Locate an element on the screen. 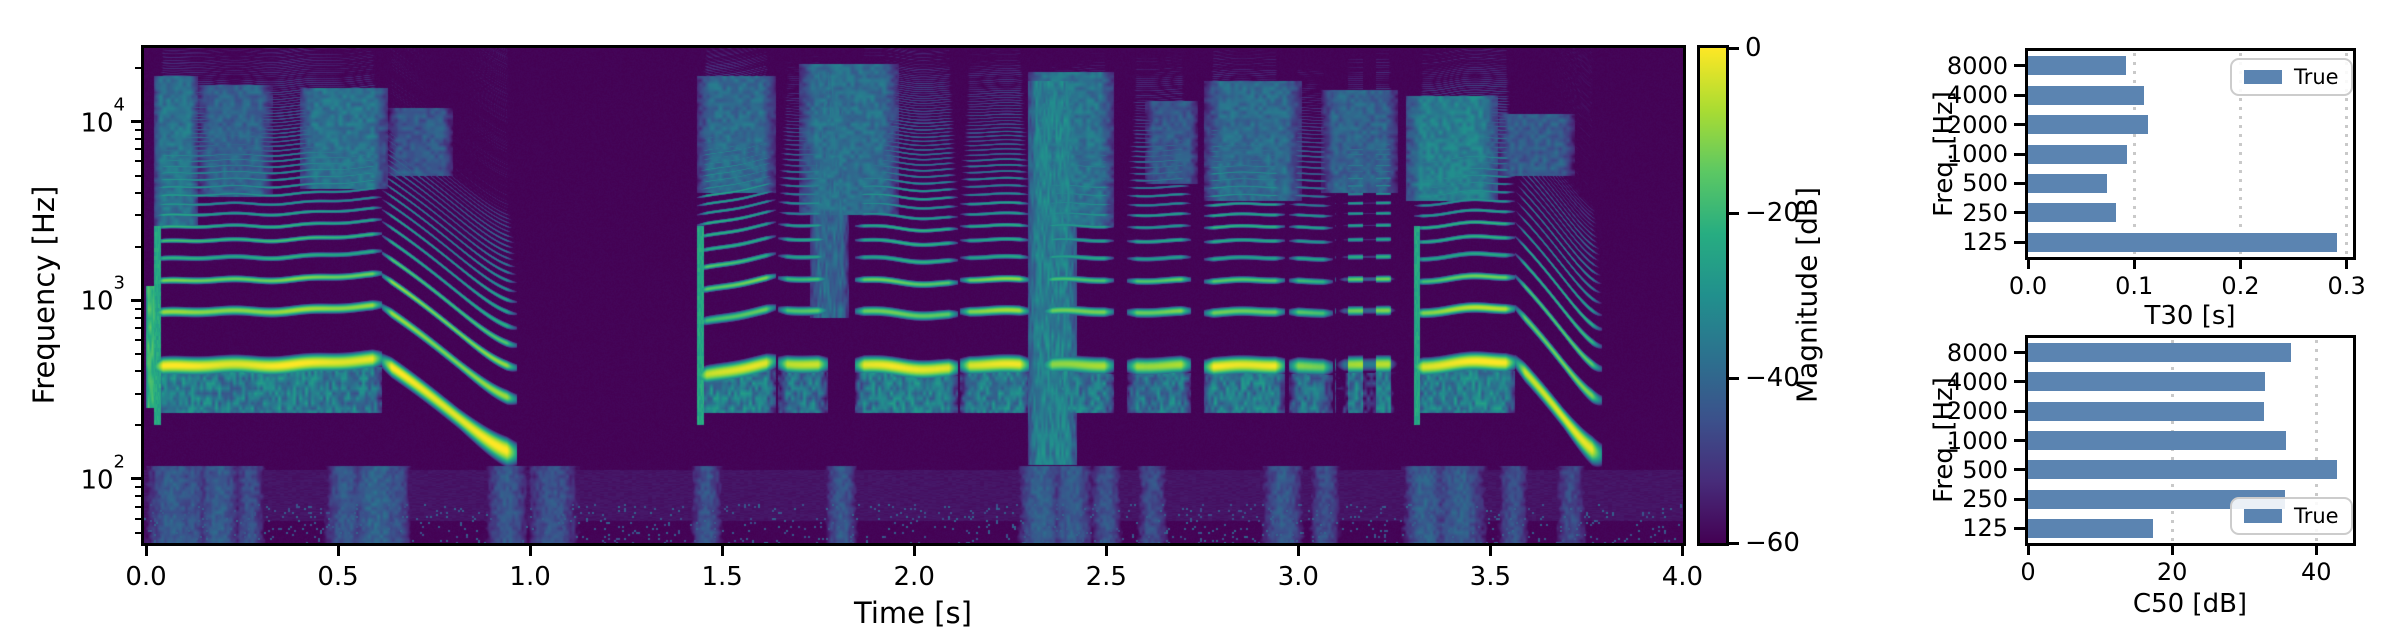  t30-legend-swatch is located at coordinates (2263, 77).